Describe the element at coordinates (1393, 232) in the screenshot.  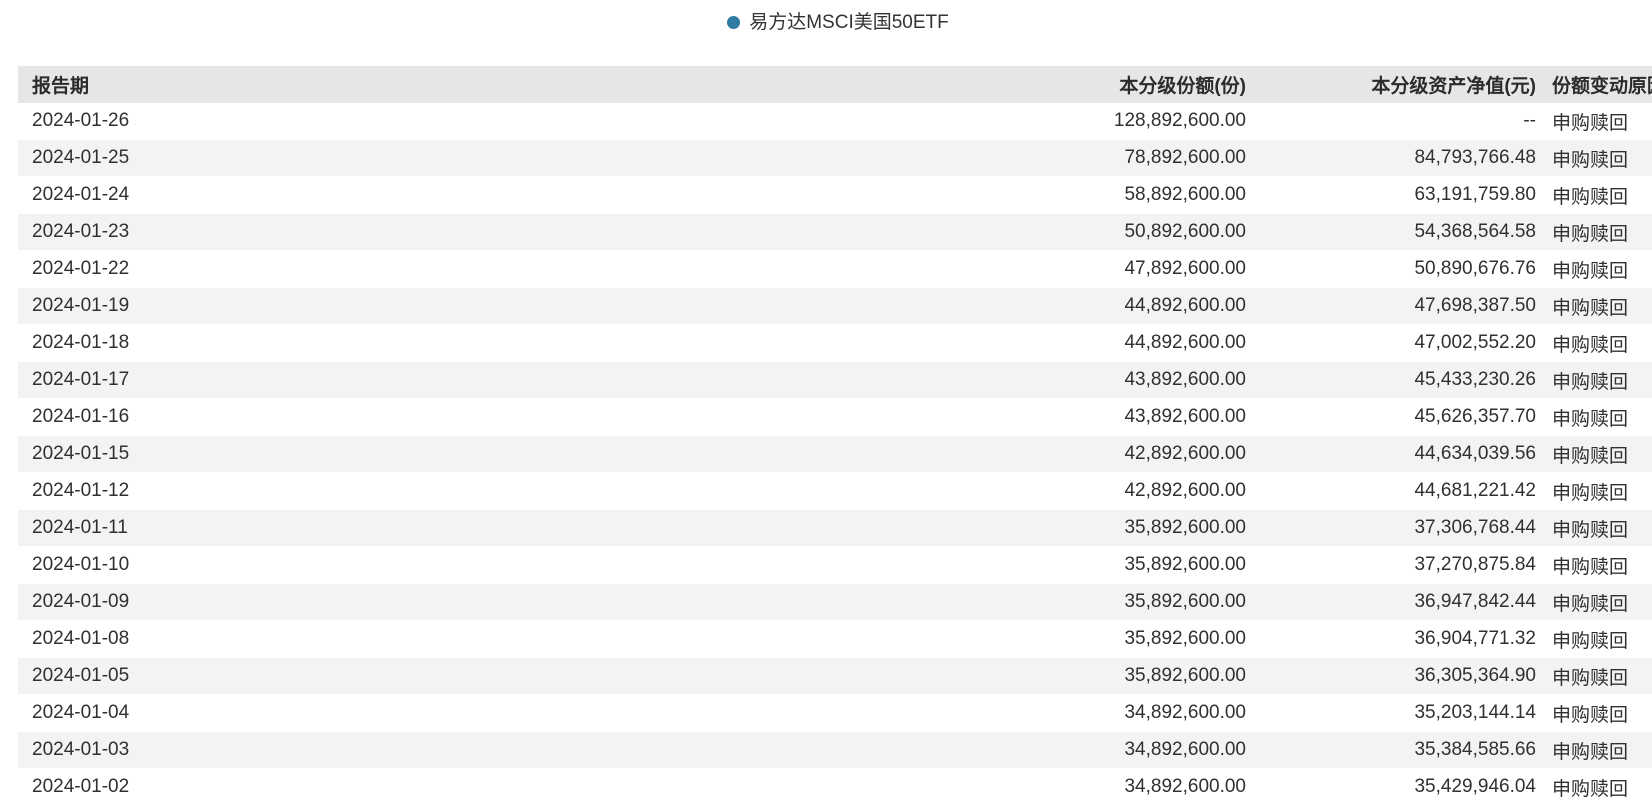
I see `cell-net-asset: 54,368,564.58` at that location.